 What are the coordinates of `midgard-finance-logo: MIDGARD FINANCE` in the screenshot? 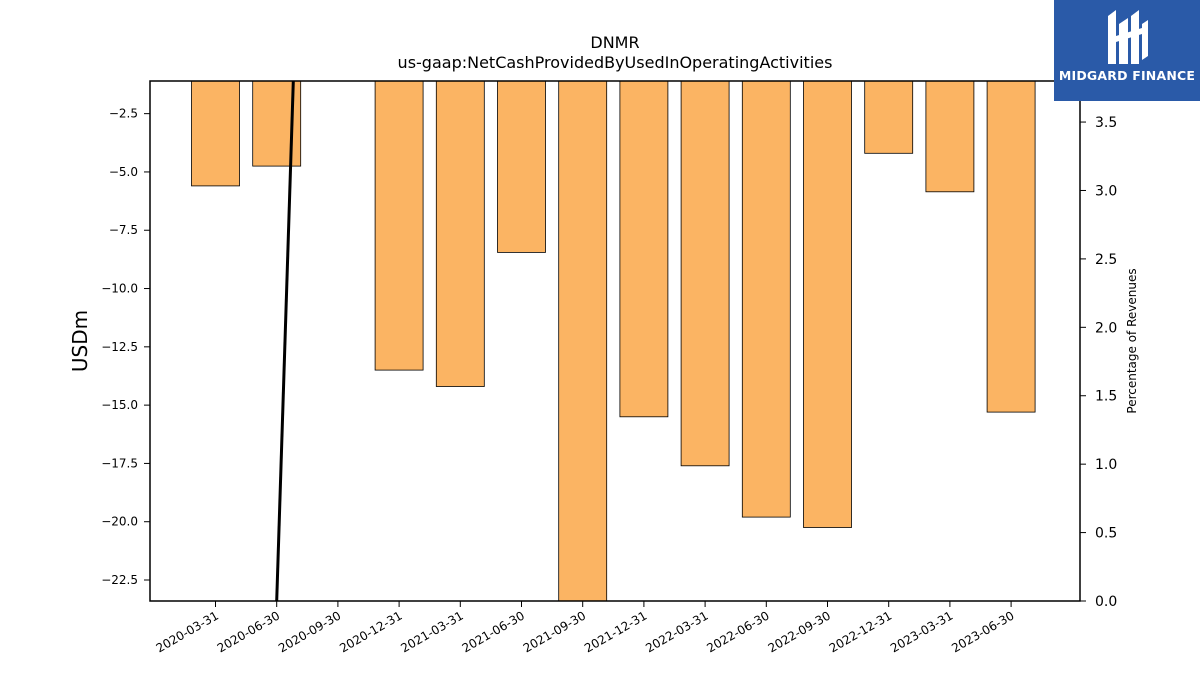 It's located at (1127, 50).